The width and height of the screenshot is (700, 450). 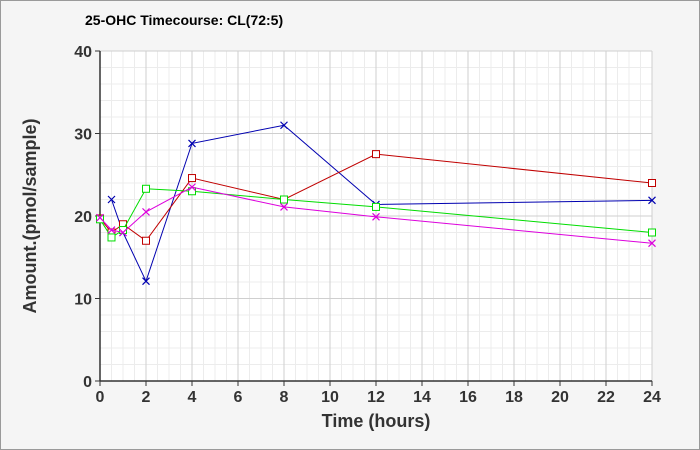 What do you see at coordinates (192, 397) in the screenshot?
I see `x-tick-label: 4` at bounding box center [192, 397].